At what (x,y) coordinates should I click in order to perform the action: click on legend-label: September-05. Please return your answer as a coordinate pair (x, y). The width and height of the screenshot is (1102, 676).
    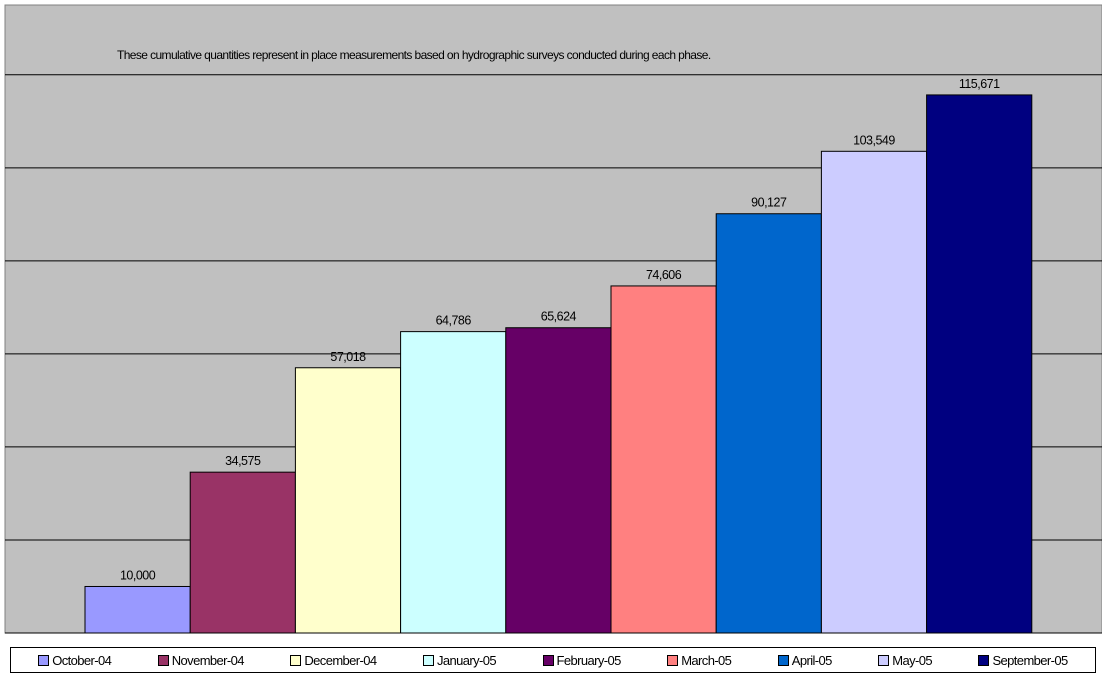
    Looking at the image, I should click on (1030, 660).